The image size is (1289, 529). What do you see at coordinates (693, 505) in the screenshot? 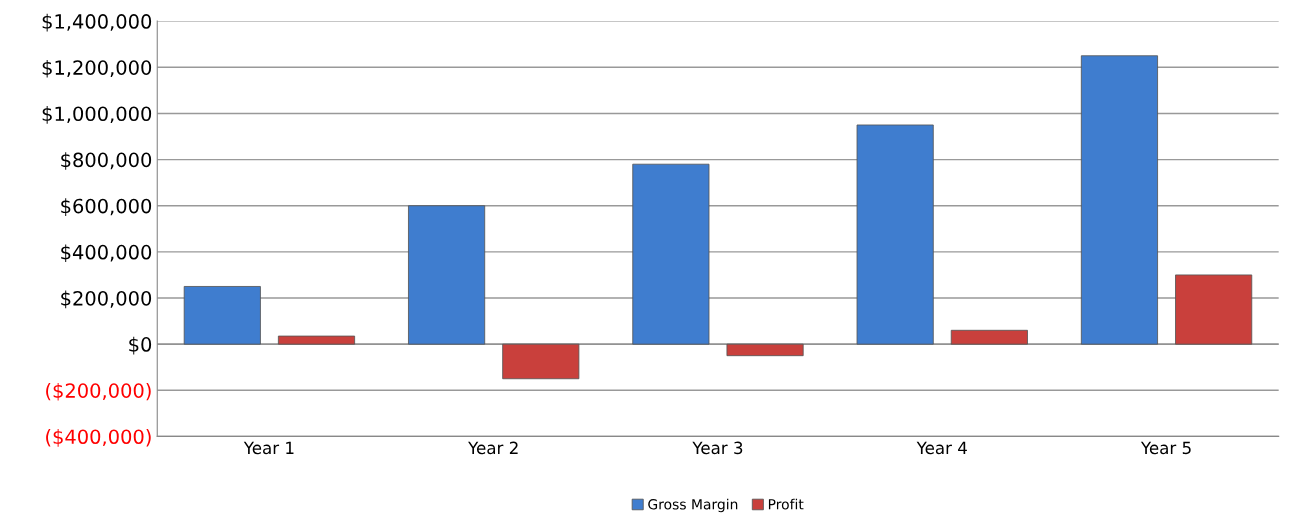
I see `legend-label: Gross Margin` at bounding box center [693, 505].